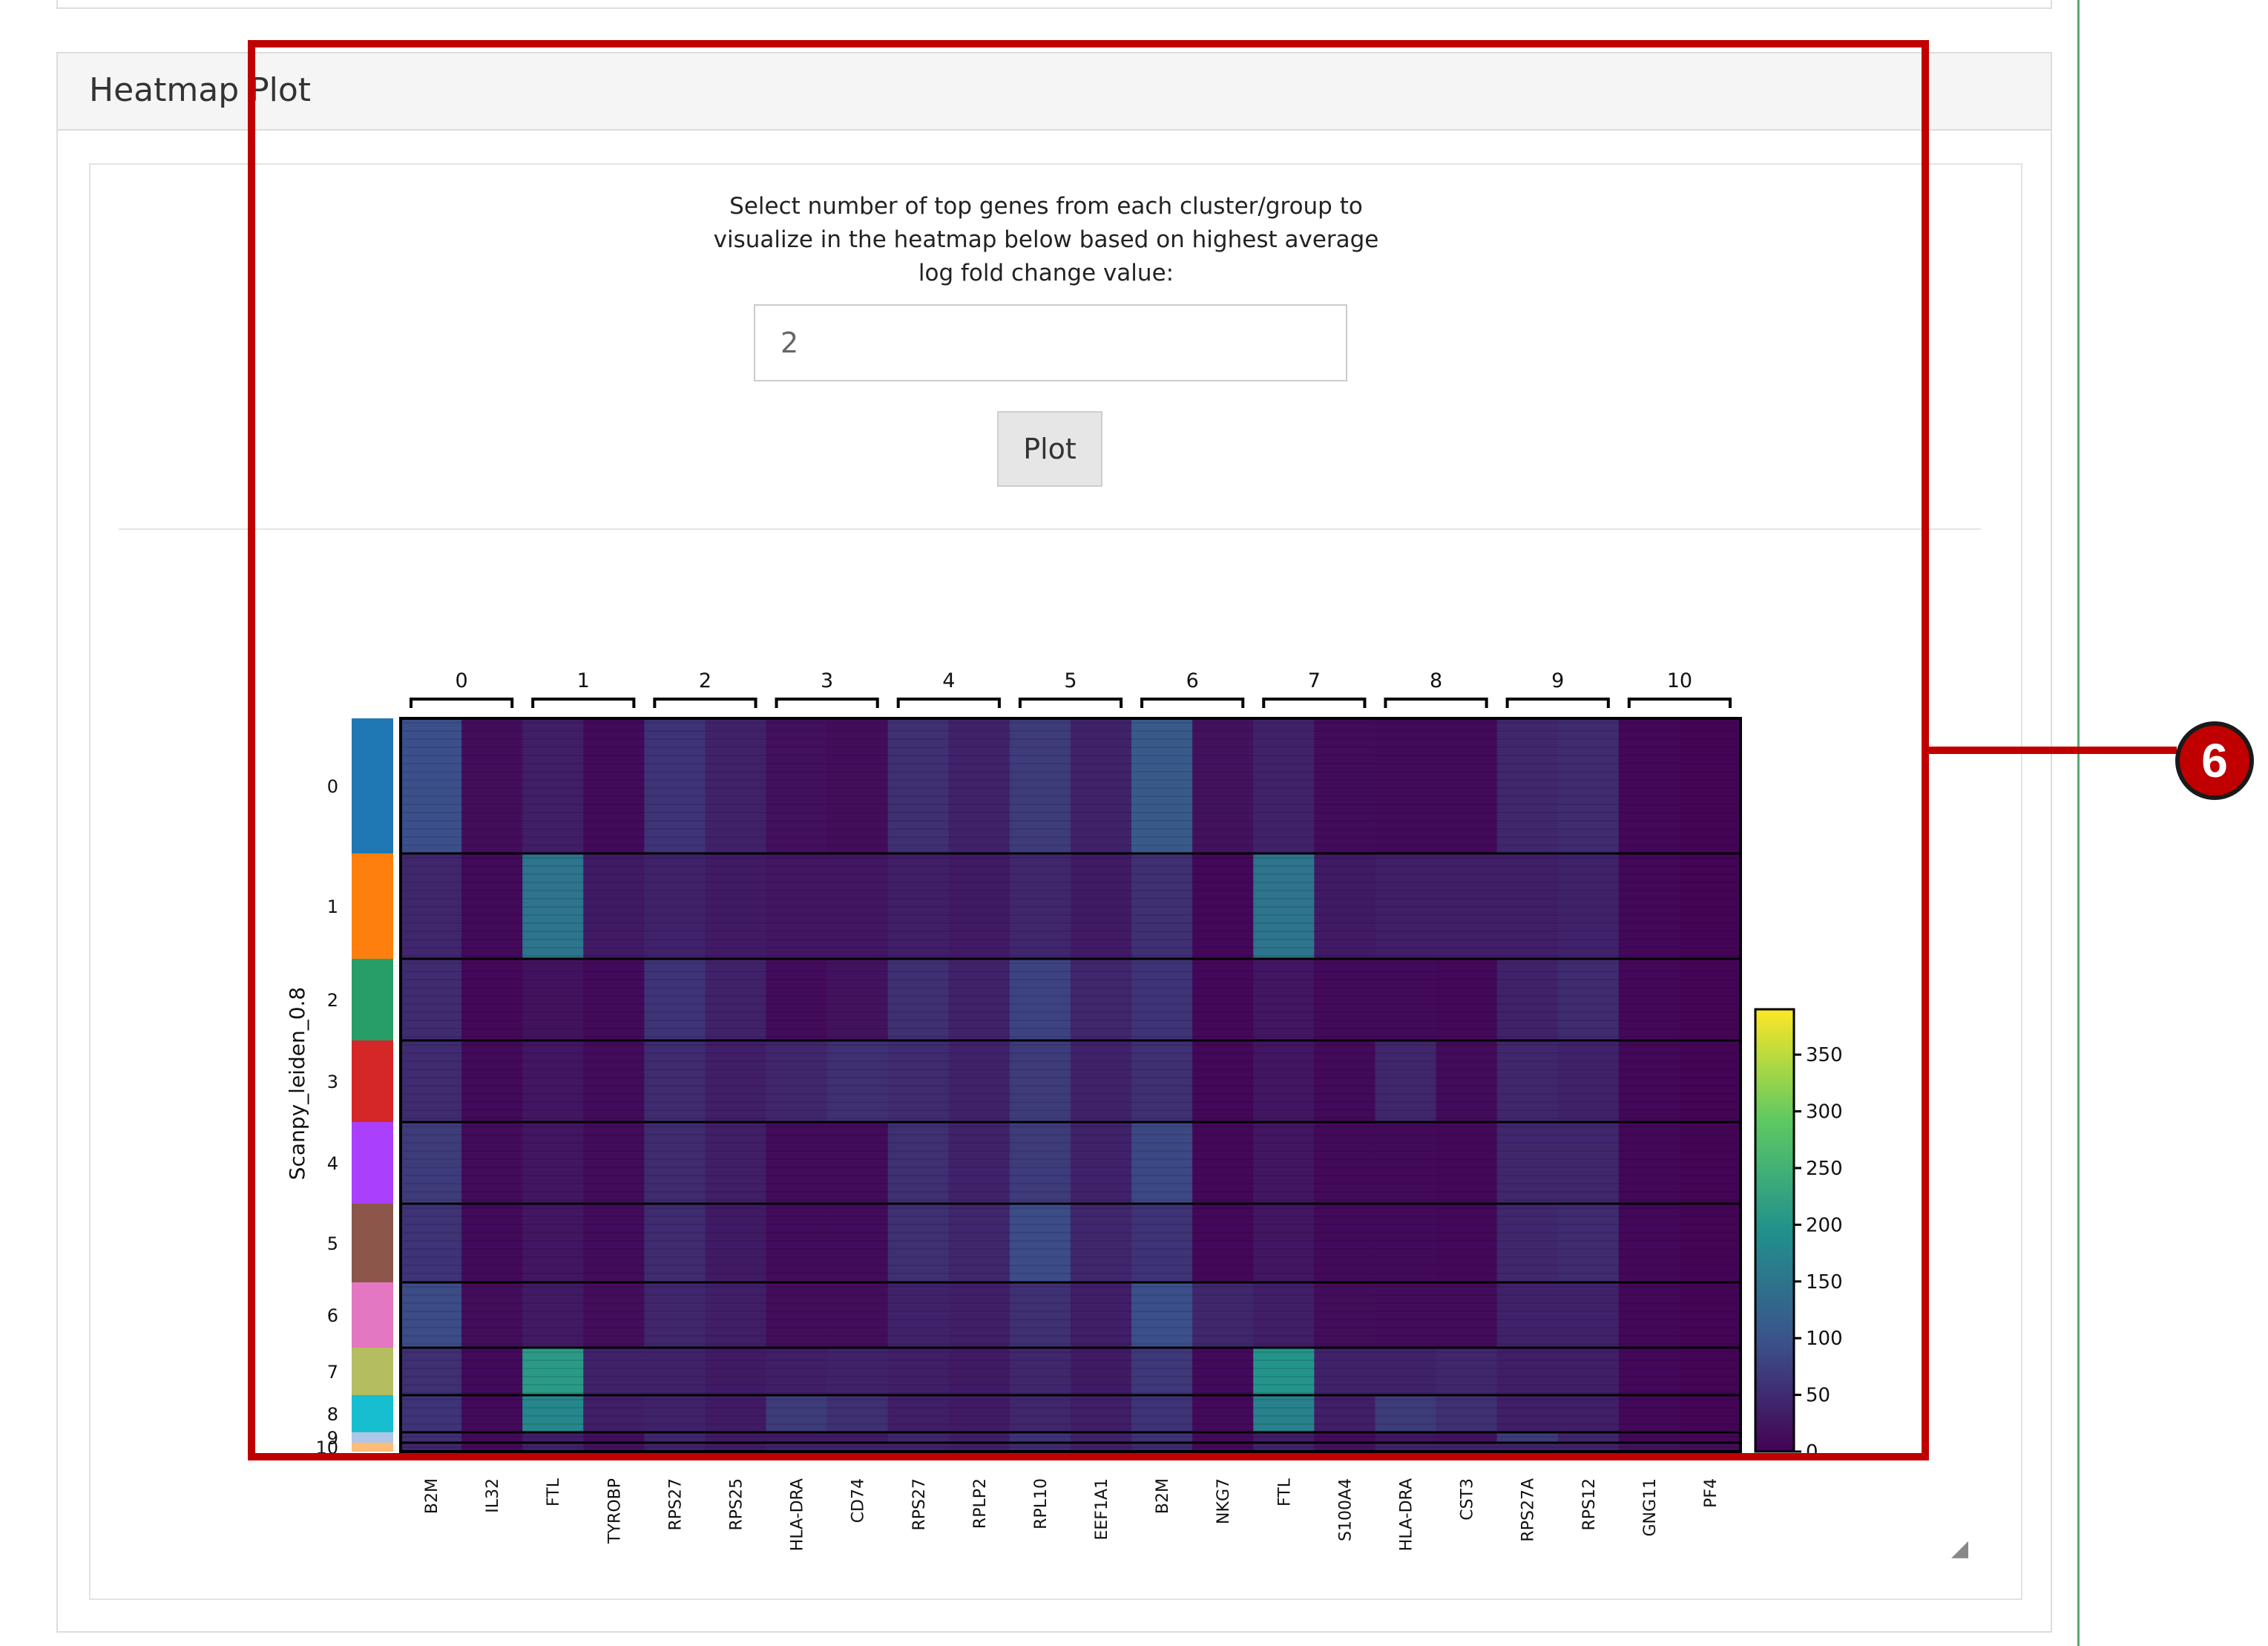 This screenshot has width=2268, height=1646. Describe the element at coordinates (332, 786) in the screenshot. I see `row-group-label: 0` at that location.